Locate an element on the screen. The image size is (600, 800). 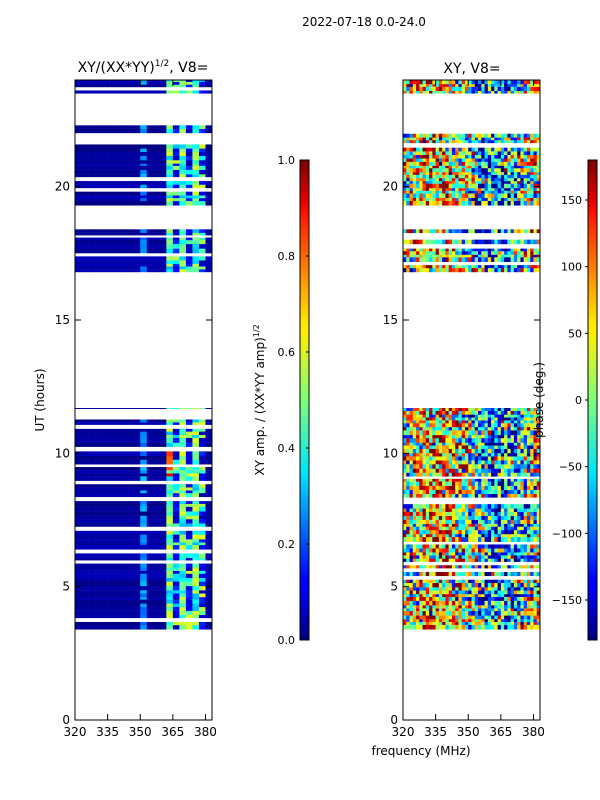
amplitude-colorbar-tick-label: 0.0 is located at coordinates (287, 640).